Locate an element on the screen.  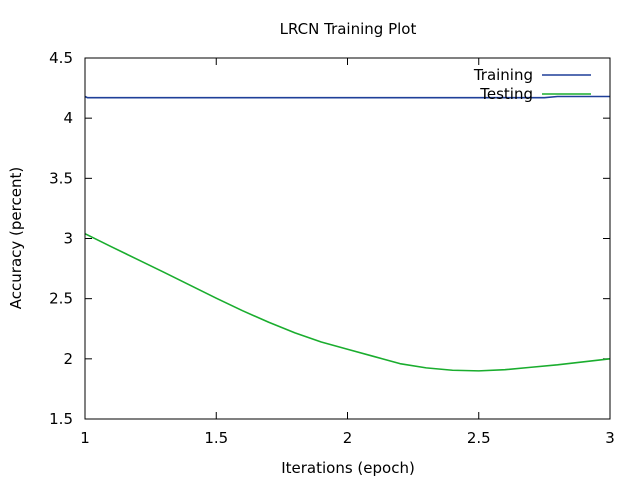
chart-title: LRCN Training Plot is located at coordinates (348, 29).